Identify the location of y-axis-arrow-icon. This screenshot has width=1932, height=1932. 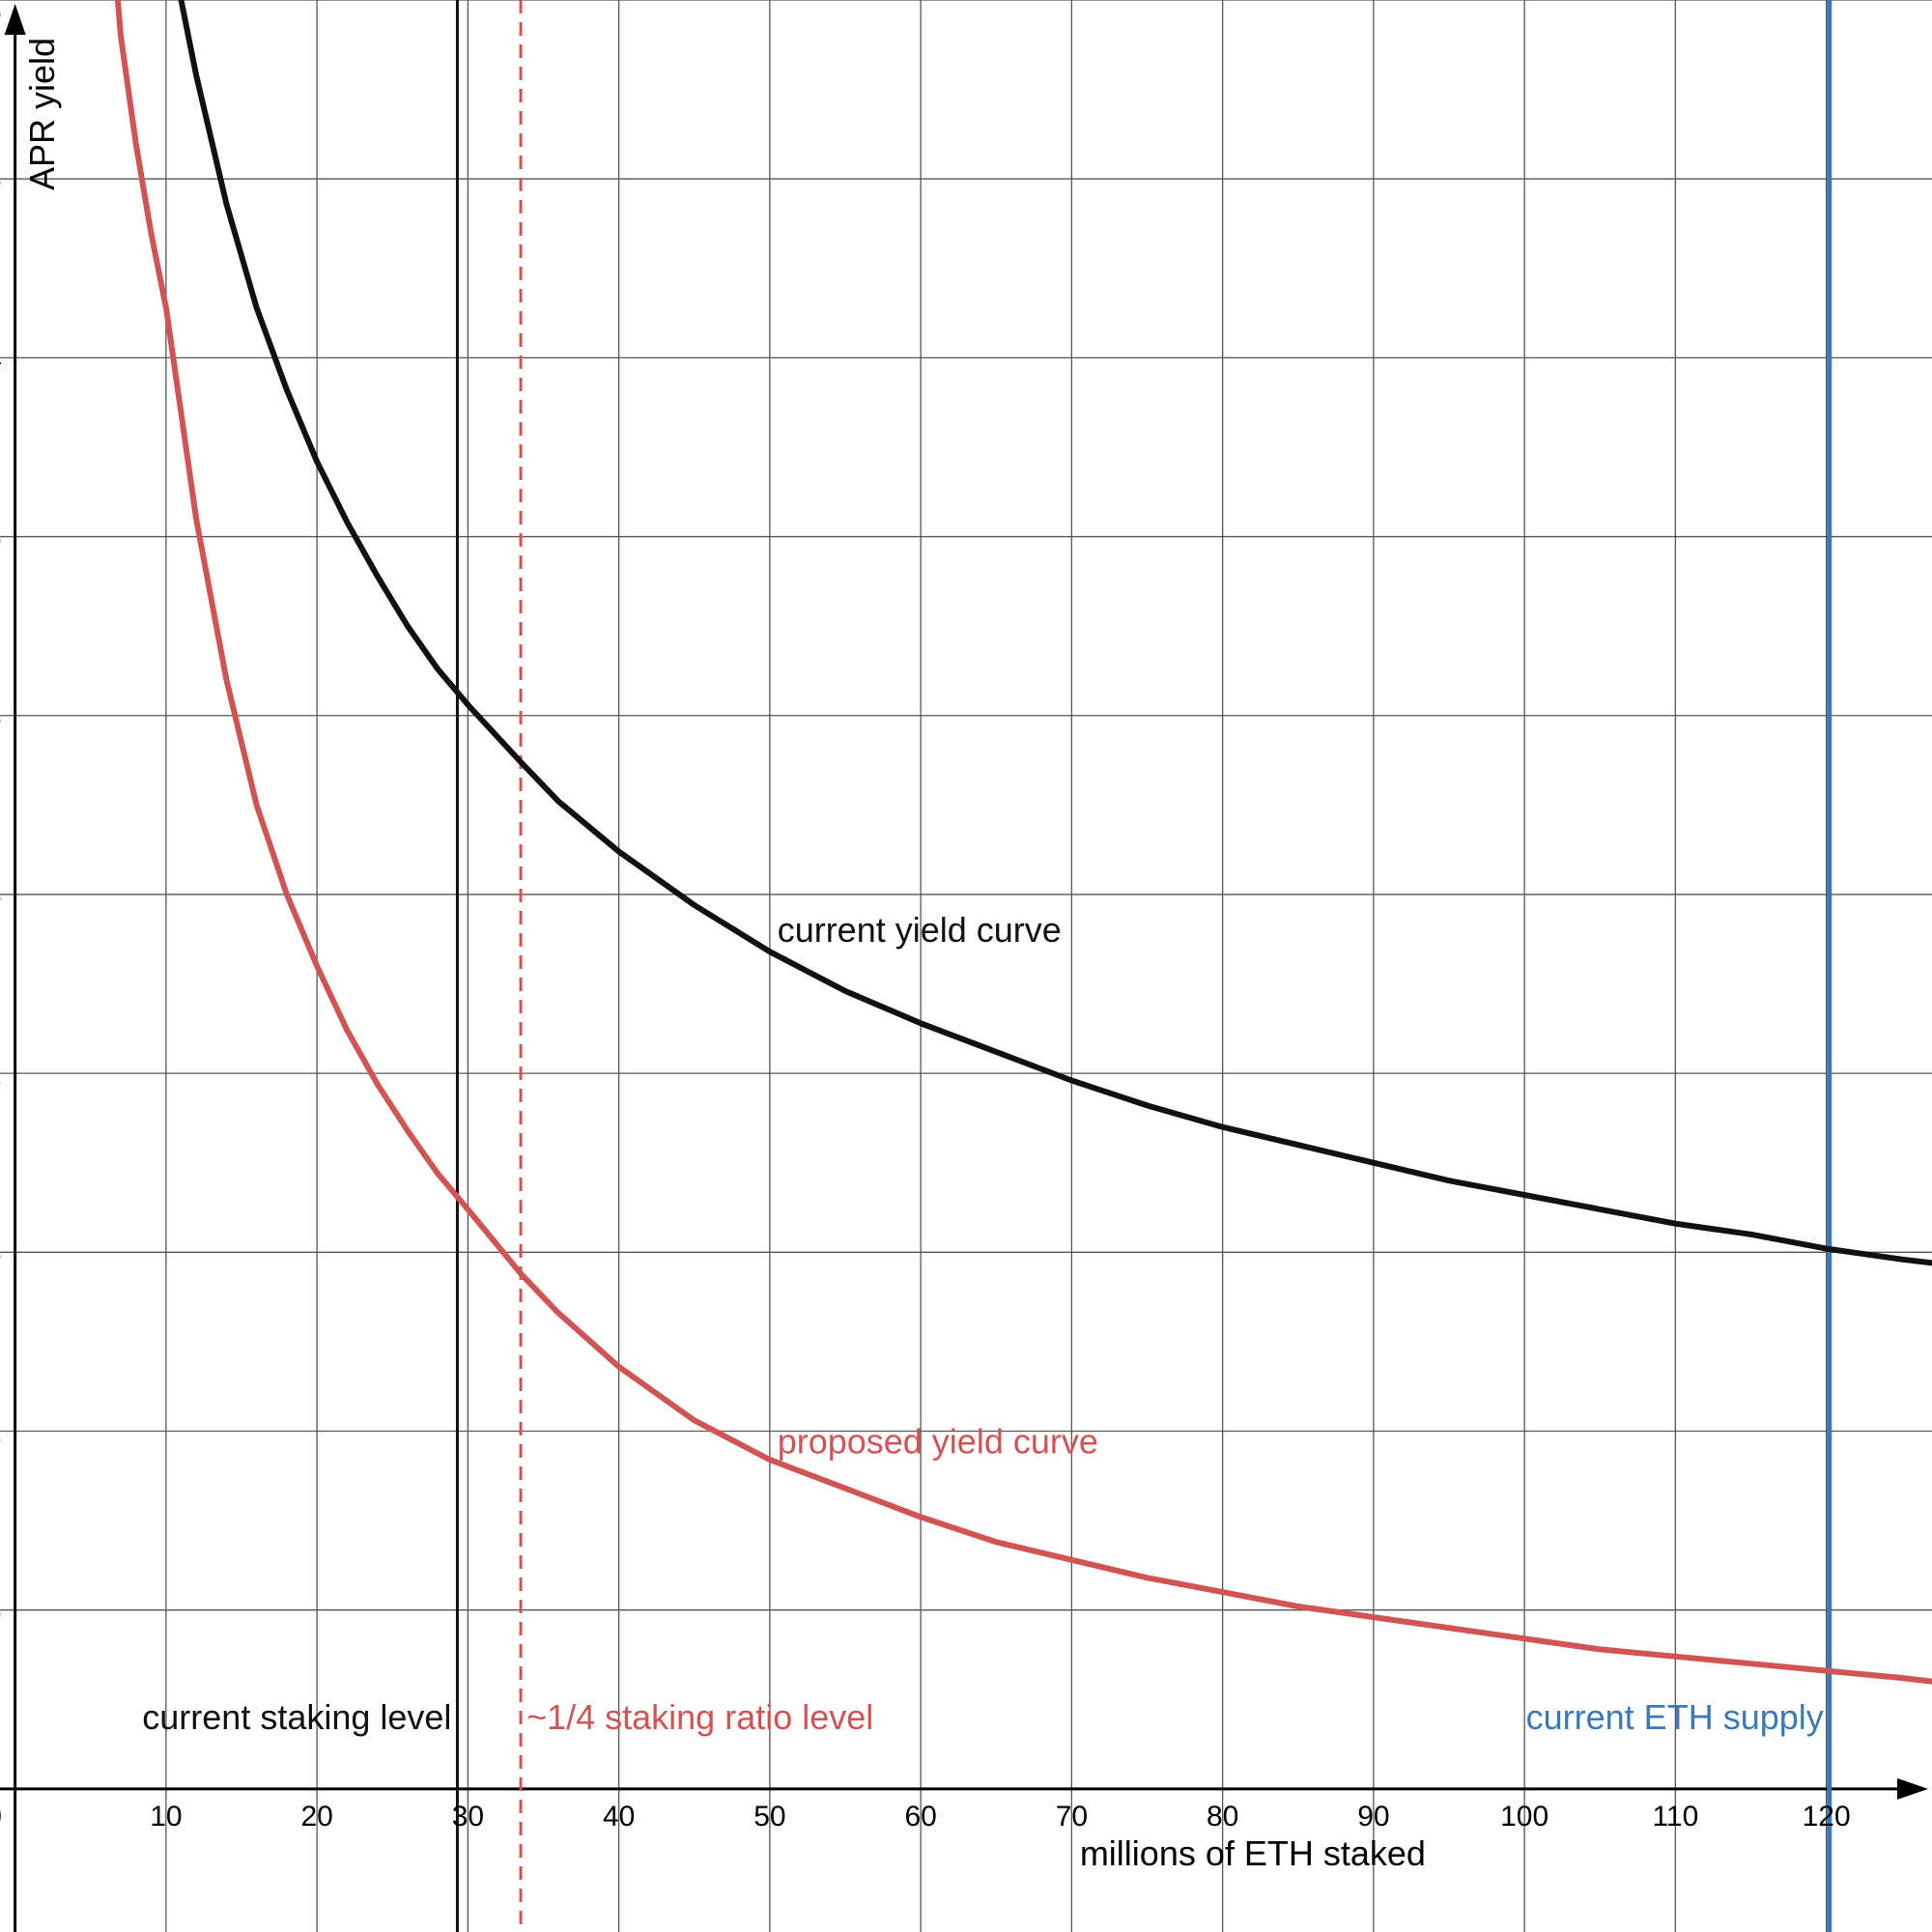
(15, 19).